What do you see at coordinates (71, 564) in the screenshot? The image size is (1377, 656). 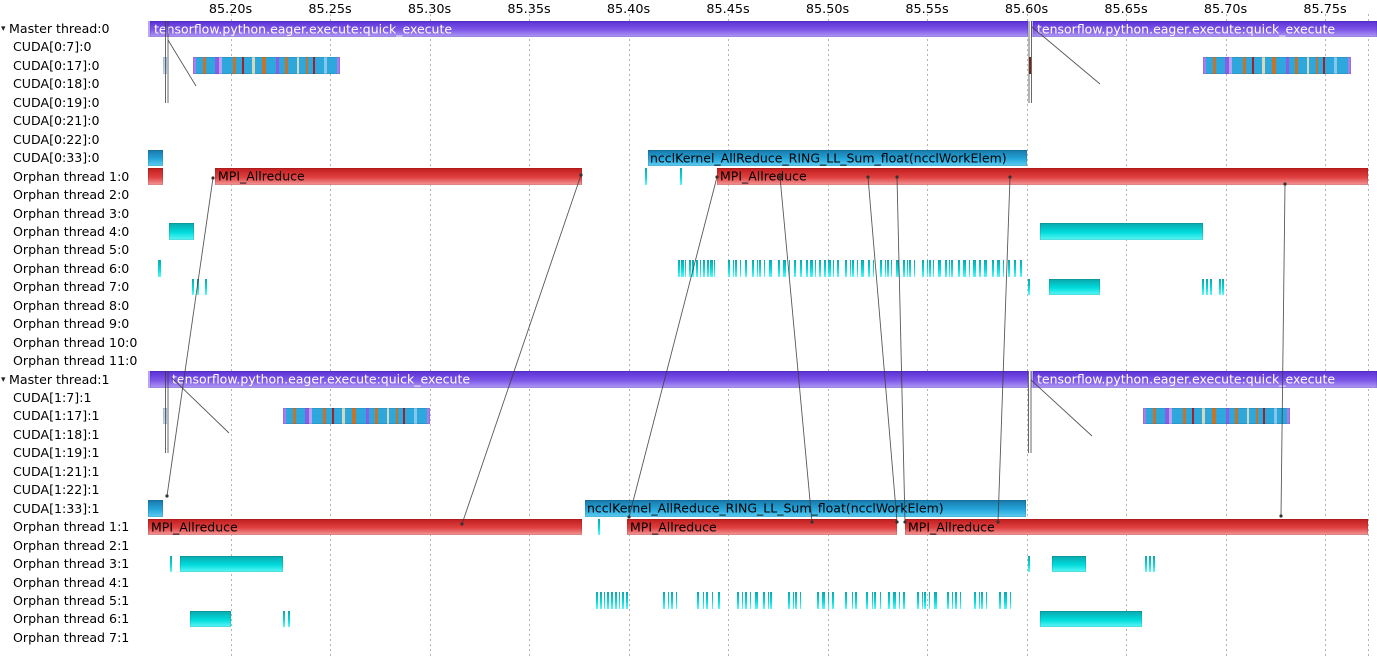 I see `row-label: Orphan thread 3:1` at bounding box center [71, 564].